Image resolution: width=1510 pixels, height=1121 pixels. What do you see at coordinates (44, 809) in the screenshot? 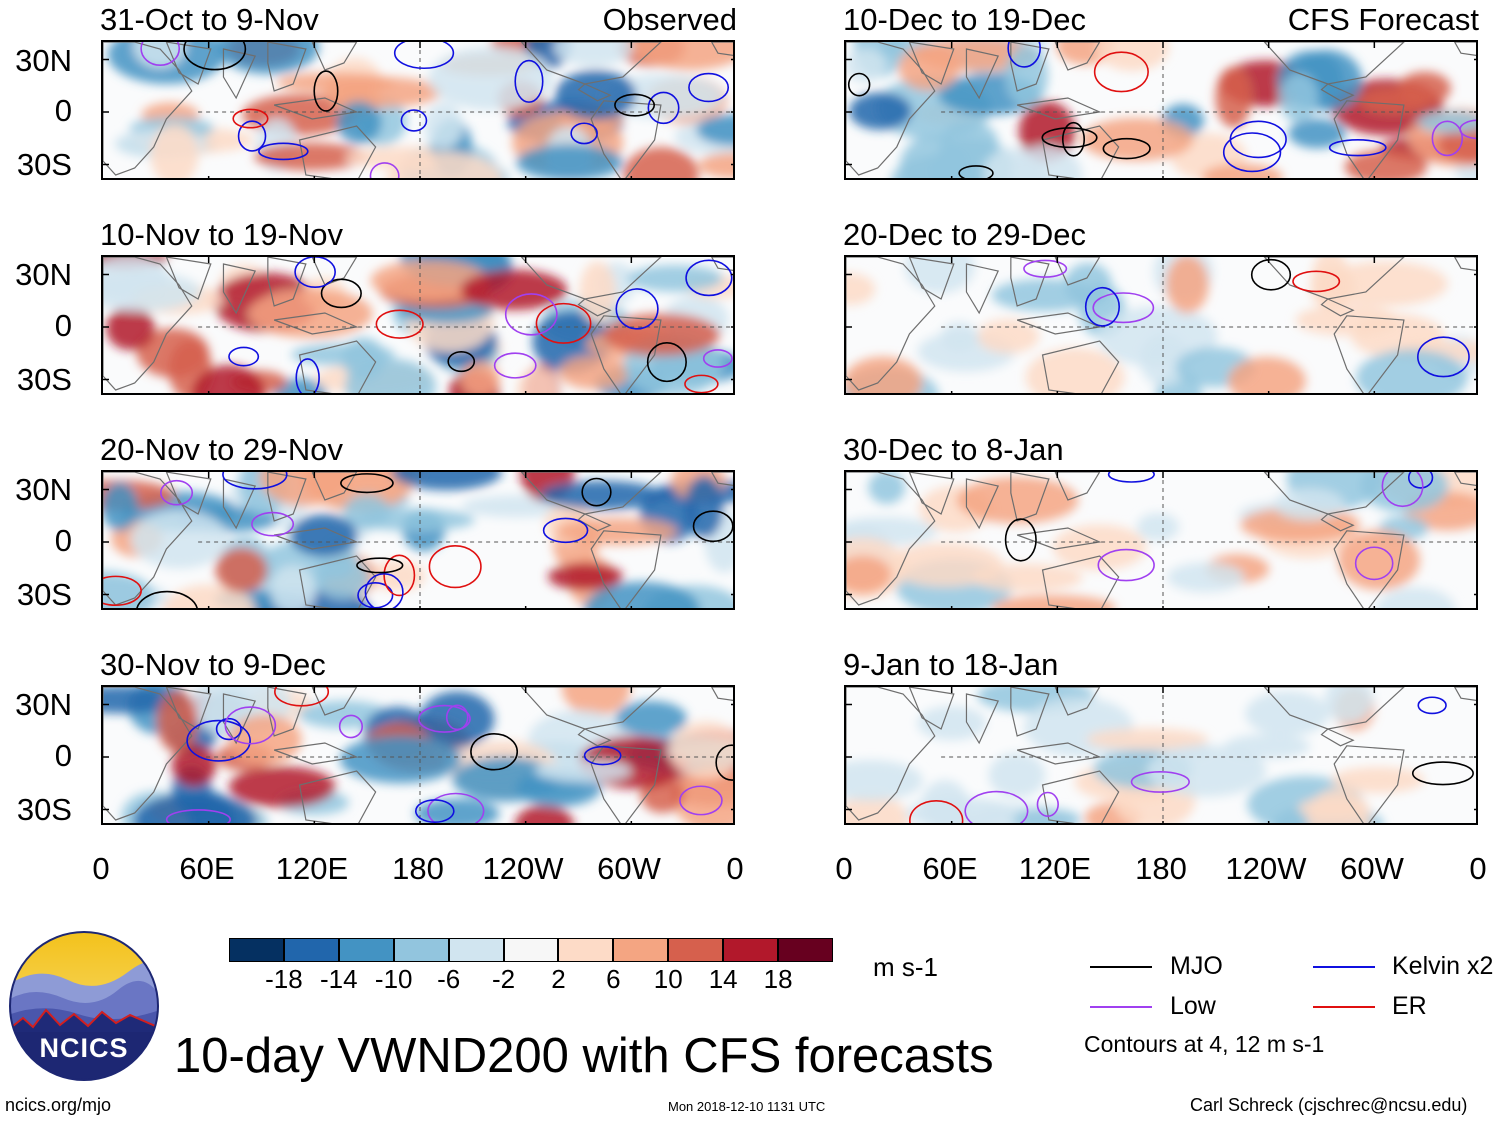
I see `lat-label-30s-4: 30S` at bounding box center [44, 809].